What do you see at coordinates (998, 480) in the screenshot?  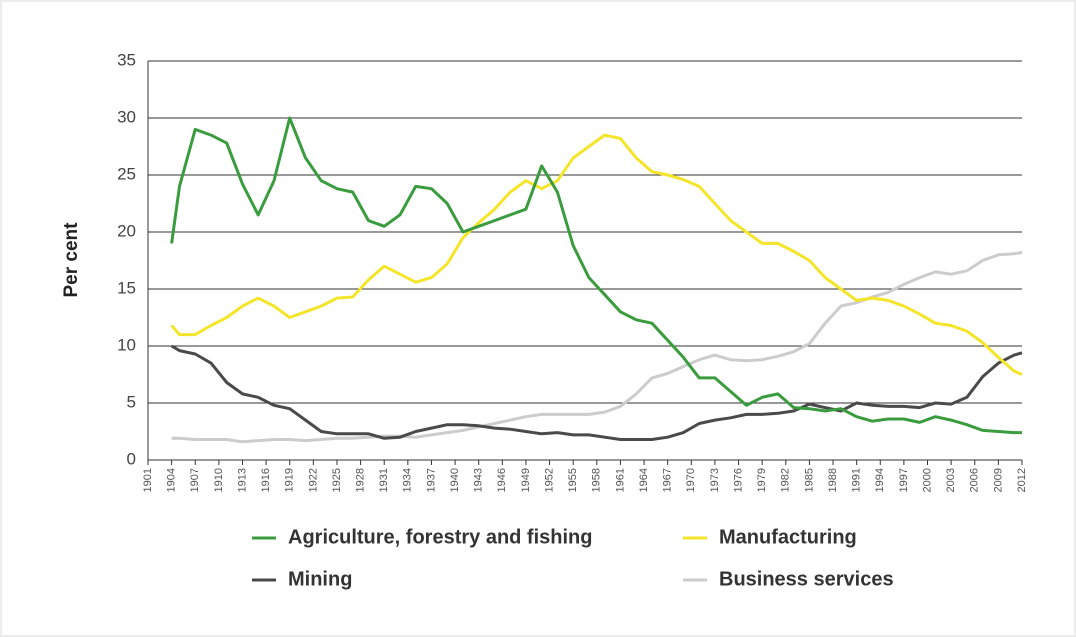 I see `x-tick-label: 2009` at bounding box center [998, 480].